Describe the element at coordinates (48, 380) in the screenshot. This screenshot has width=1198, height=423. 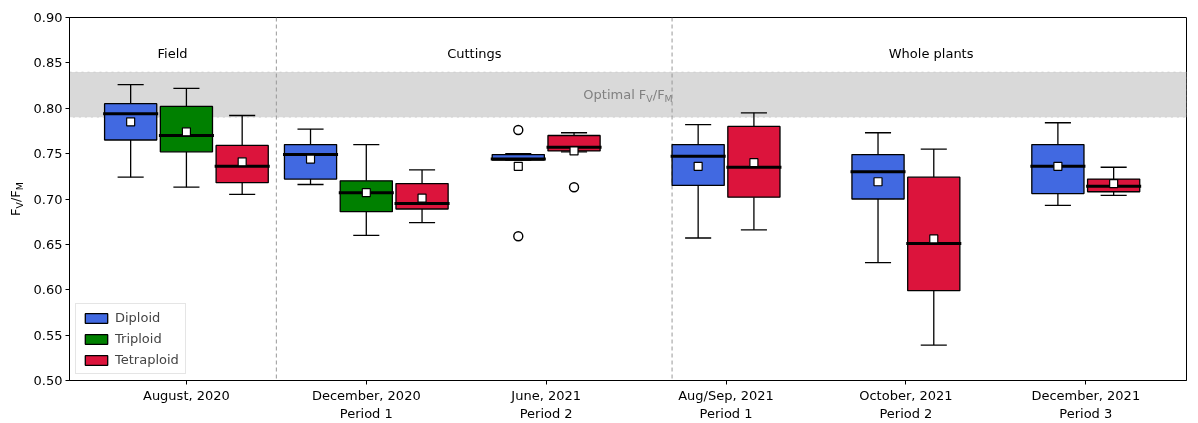
I see `y-tick-label: 0.50` at that location.